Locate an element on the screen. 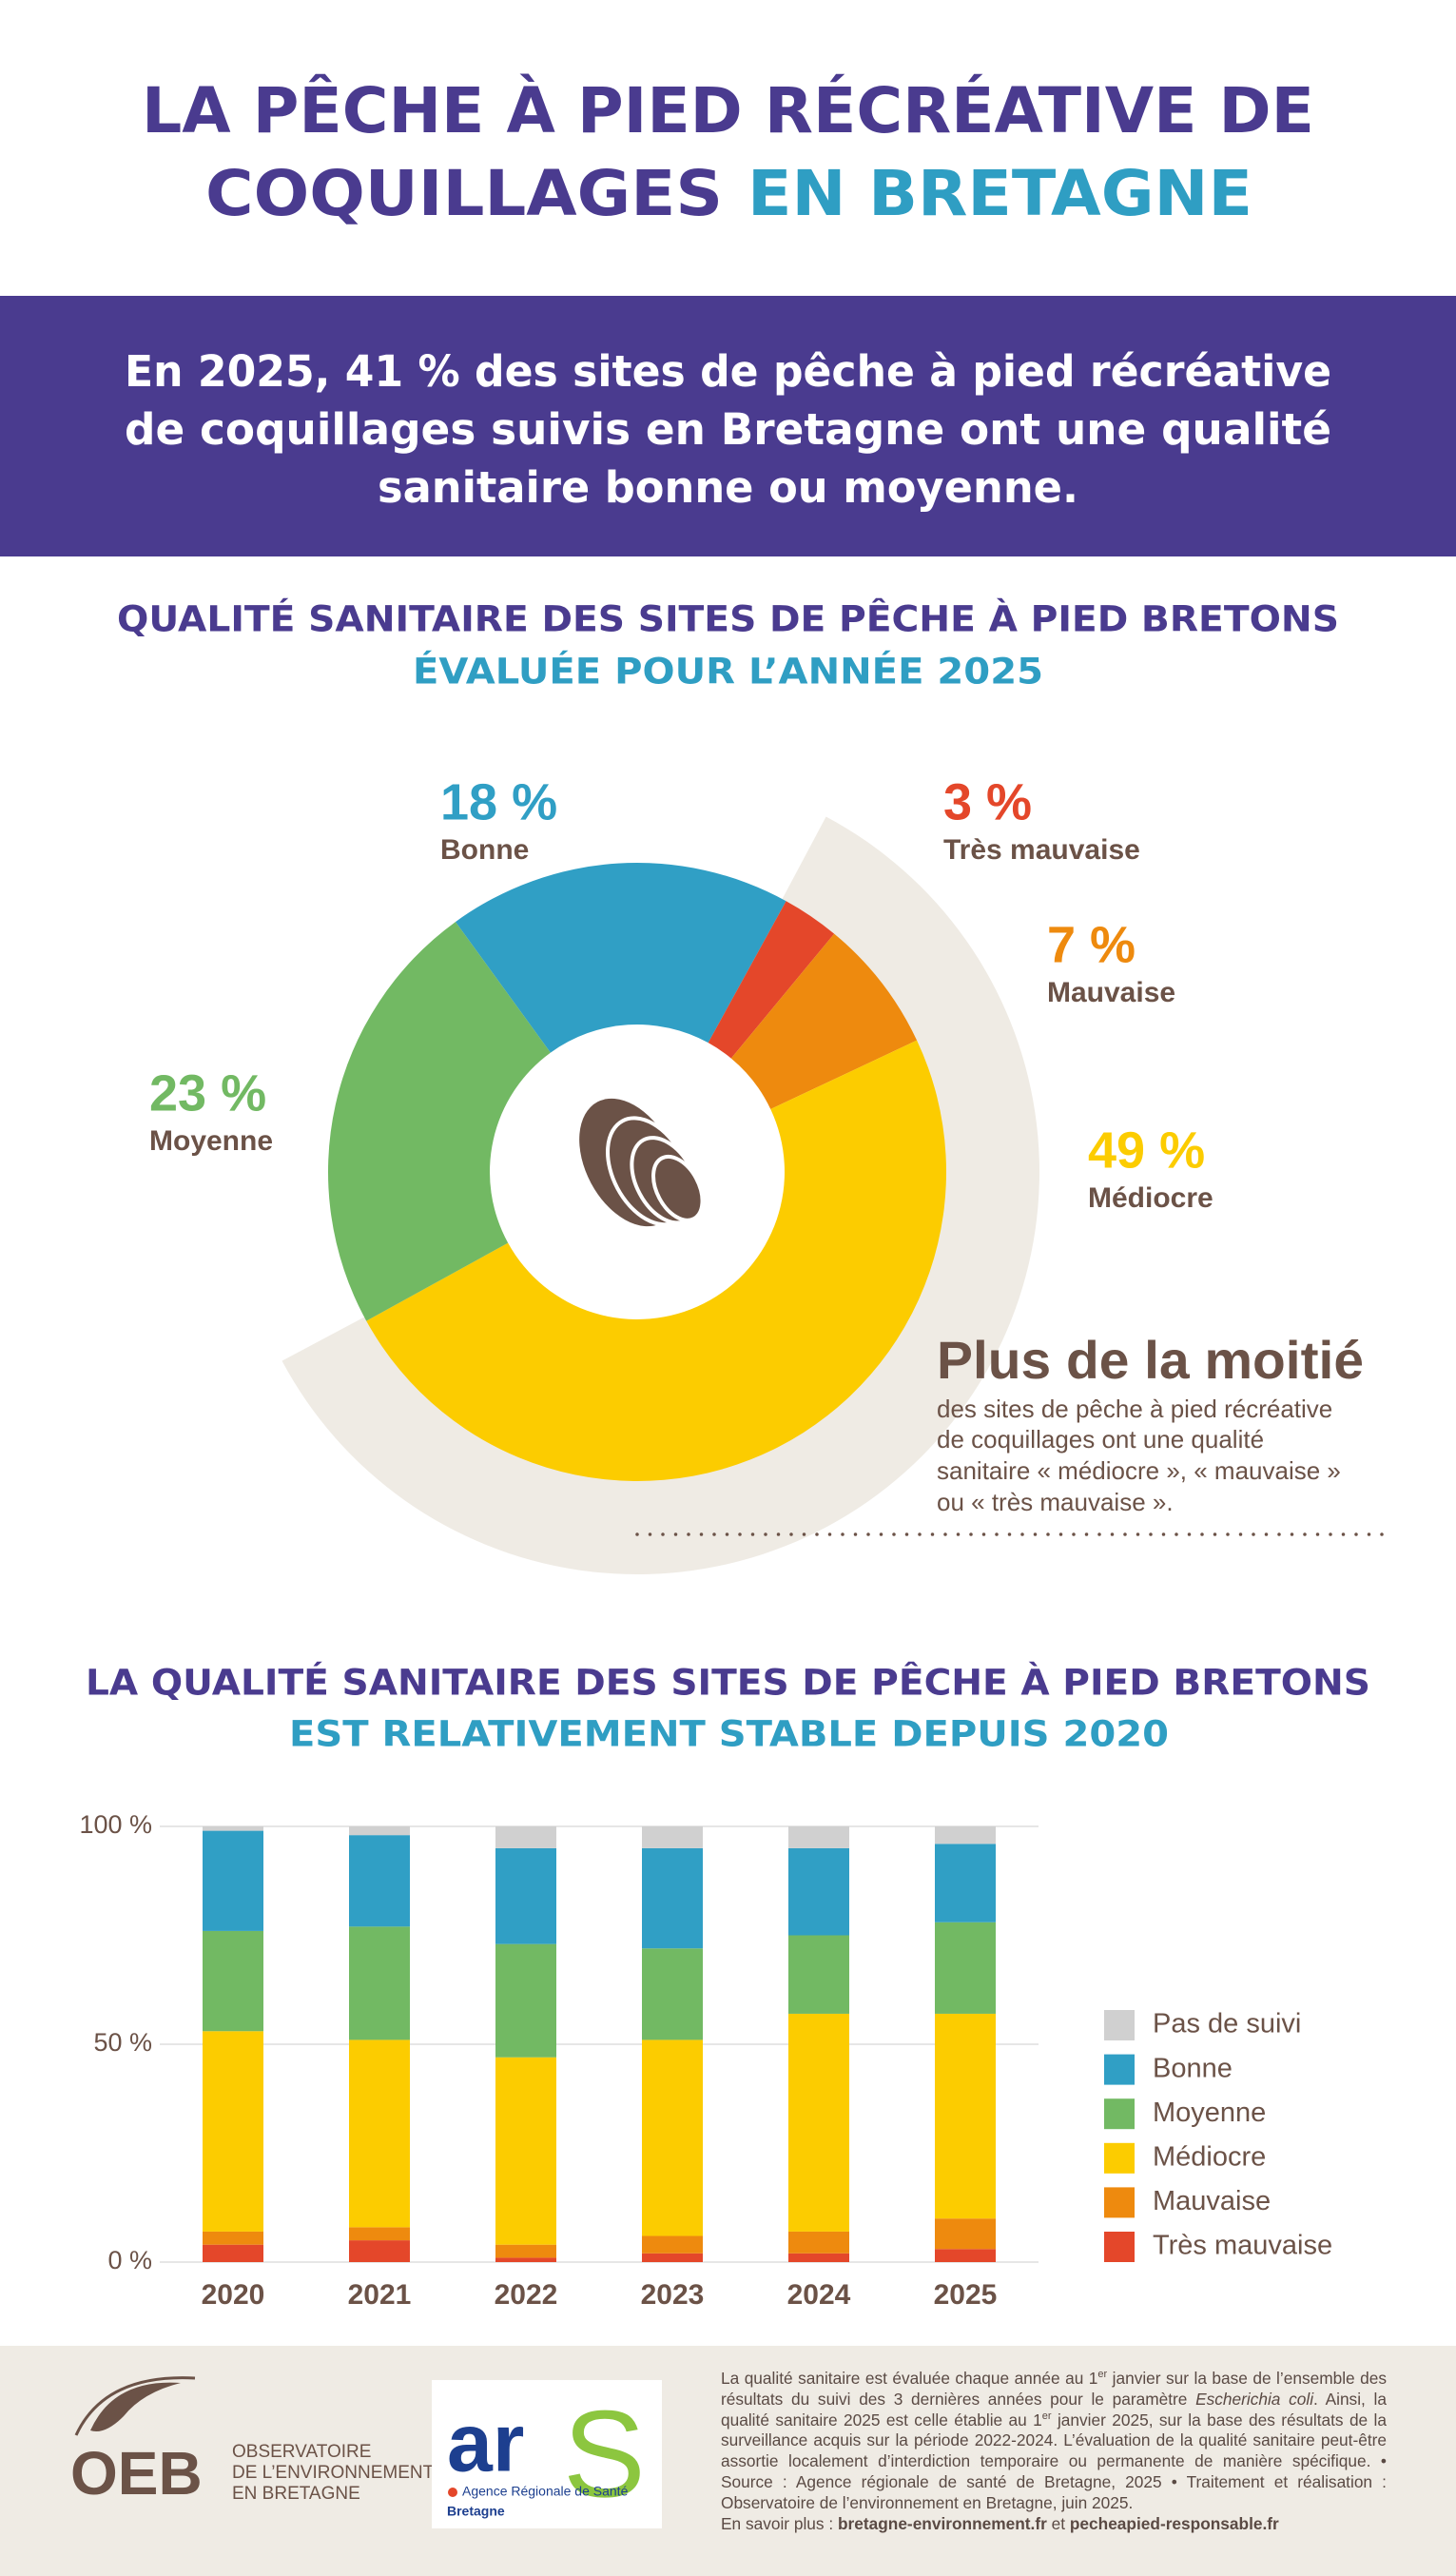 Image resolution: width=1456 pixels, height=2576 pixels. note-link: pecheapied-responsable.fr is located at coordinates (1174, 2523).